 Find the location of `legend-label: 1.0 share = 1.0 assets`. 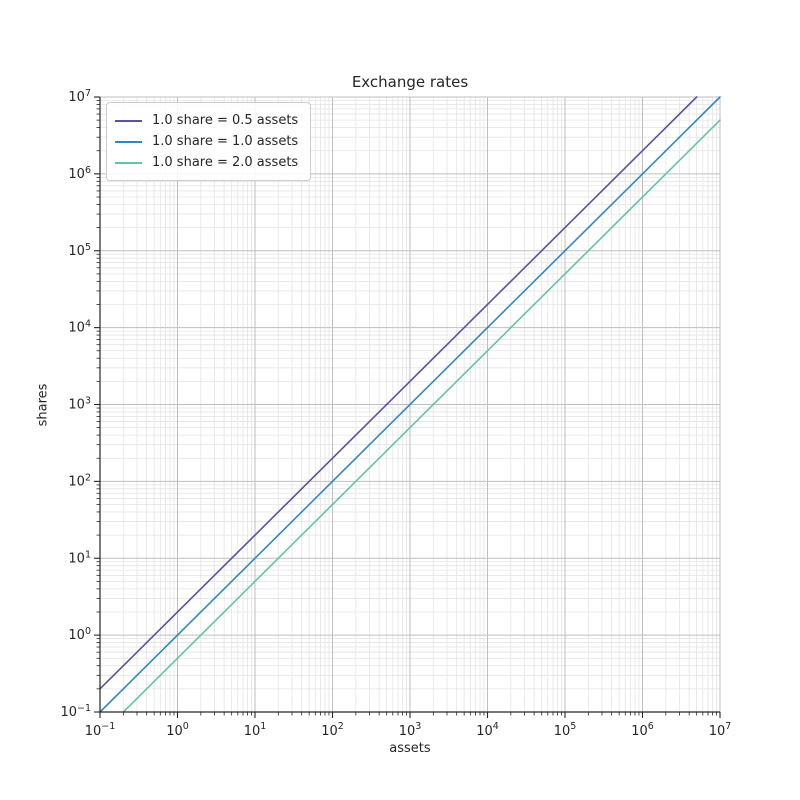

legend-label: 1.0 share = 1.0 assets is located at coordinates (225, 141).